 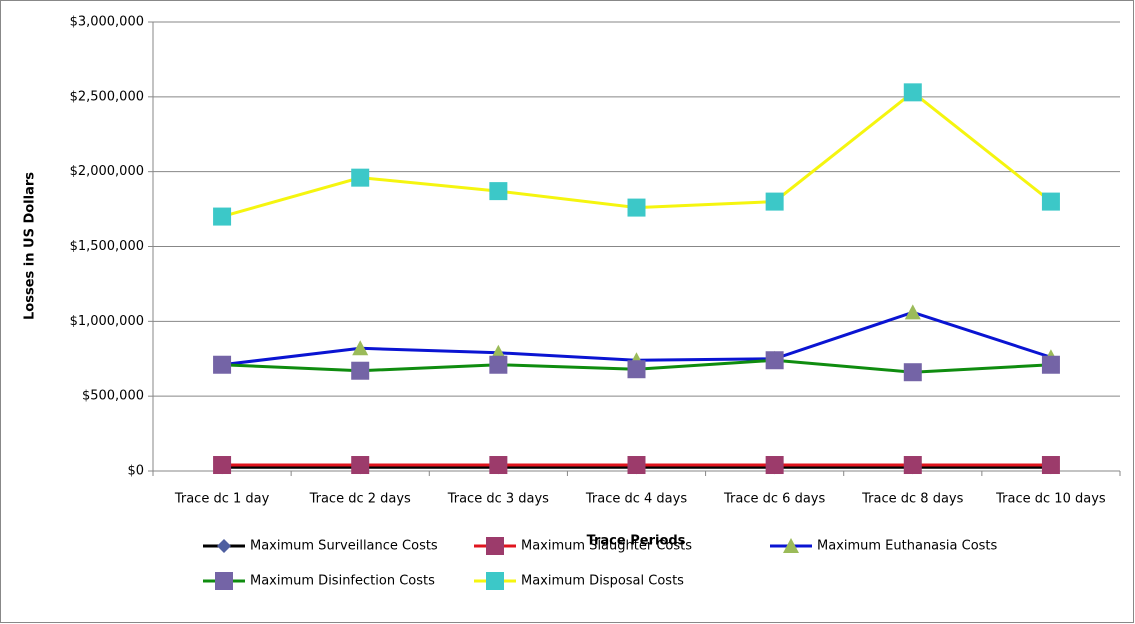 I want to click on legend-label: Maximum Disinfection Costs, so click(x=342, y=581).